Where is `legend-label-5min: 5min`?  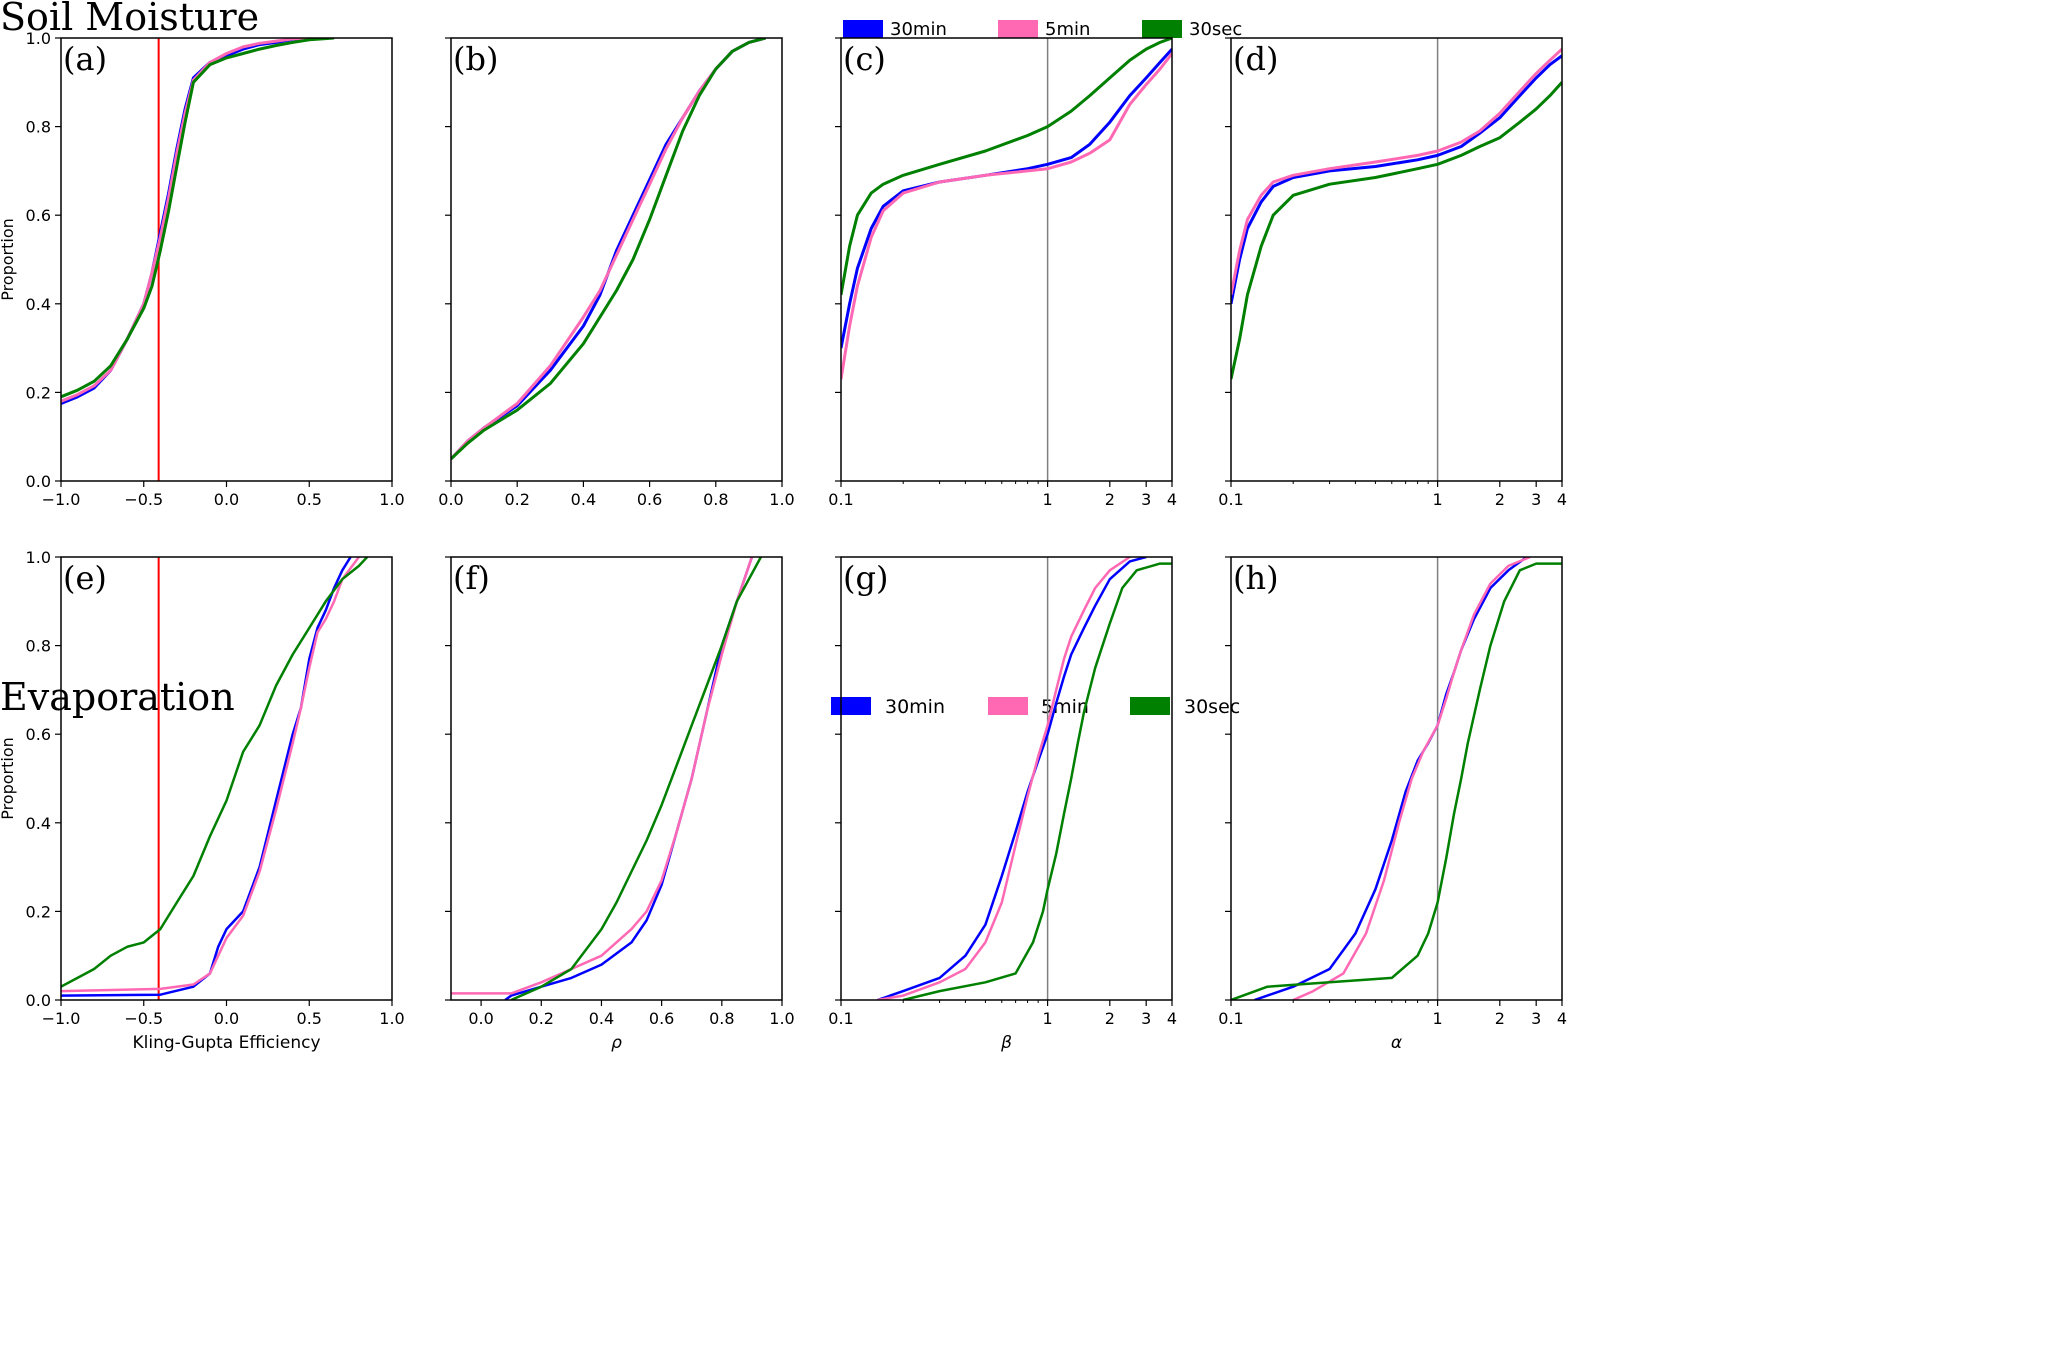
legend-label-5min: 5min is located at coordinates (1067, 29).